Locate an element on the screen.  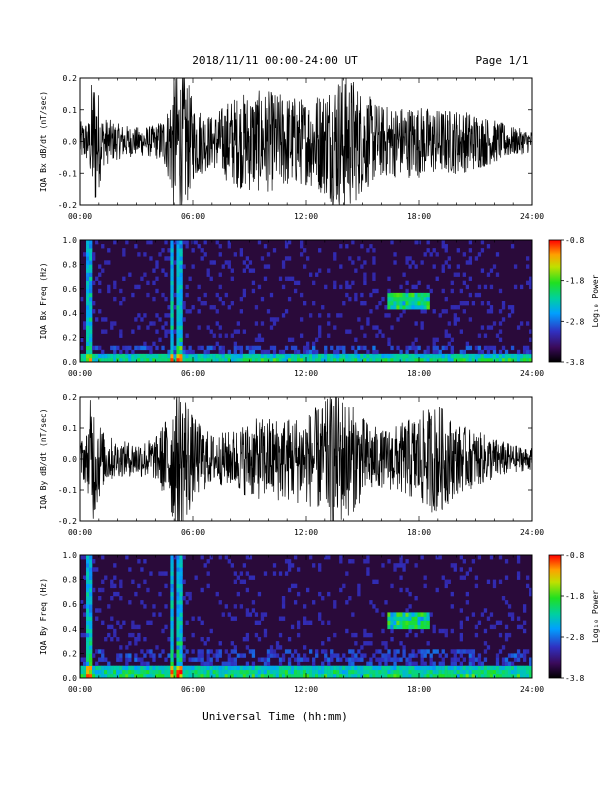
plot-frame is located at coordinates (306, 459).